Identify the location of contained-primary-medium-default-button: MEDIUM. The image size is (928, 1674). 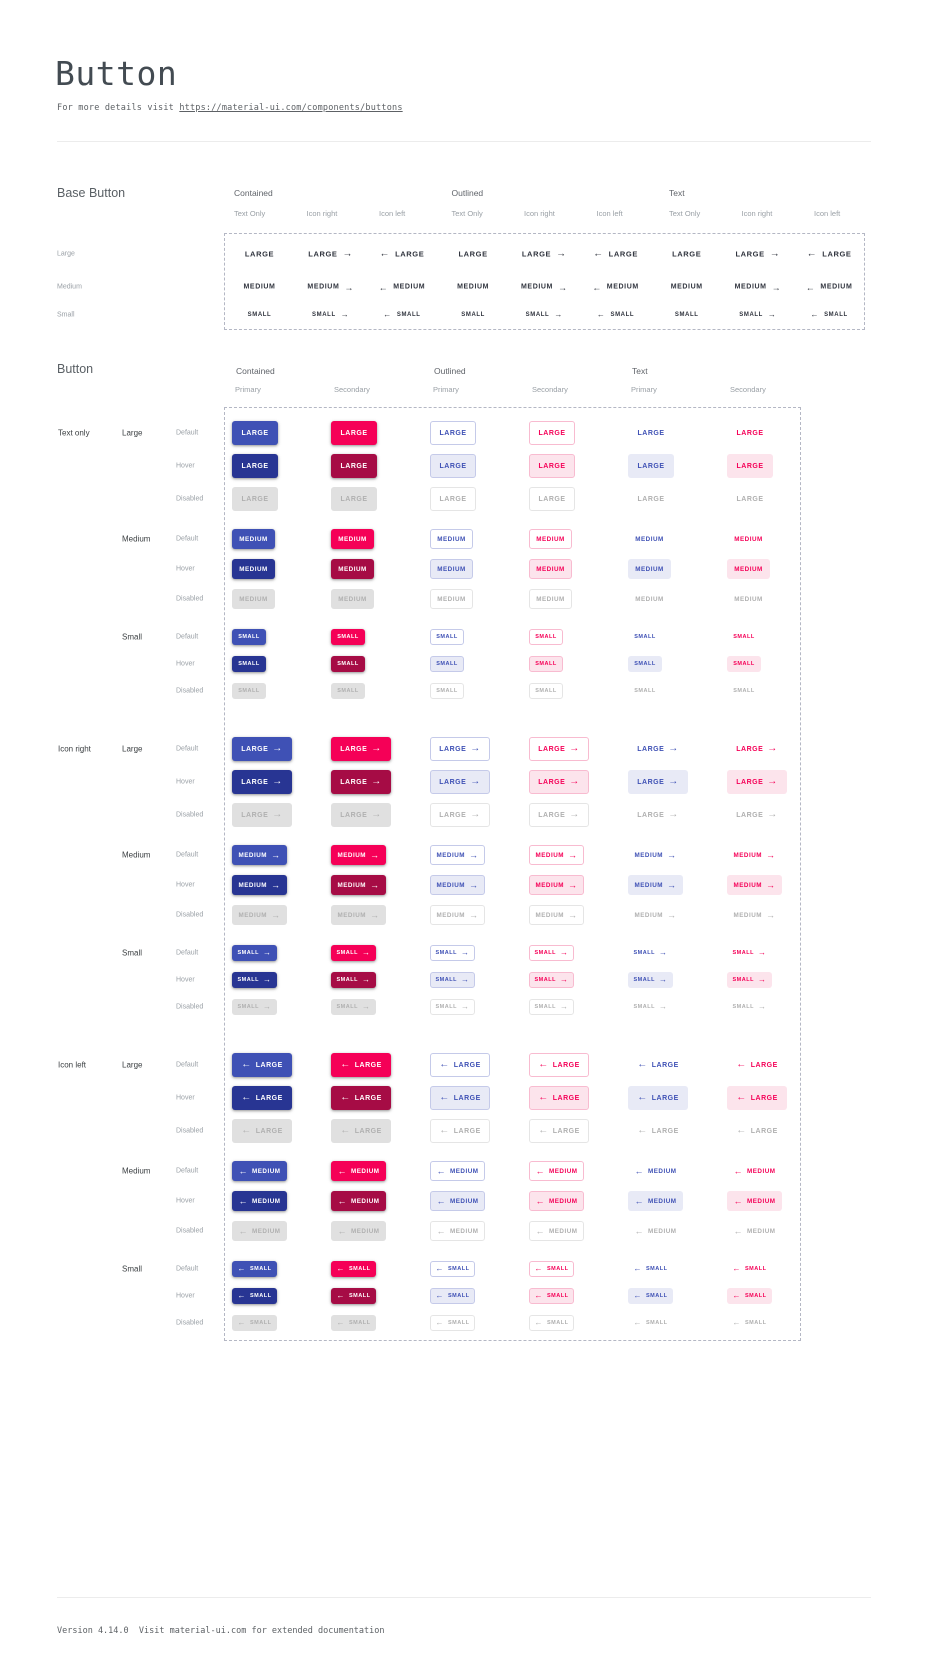
(253, 539).